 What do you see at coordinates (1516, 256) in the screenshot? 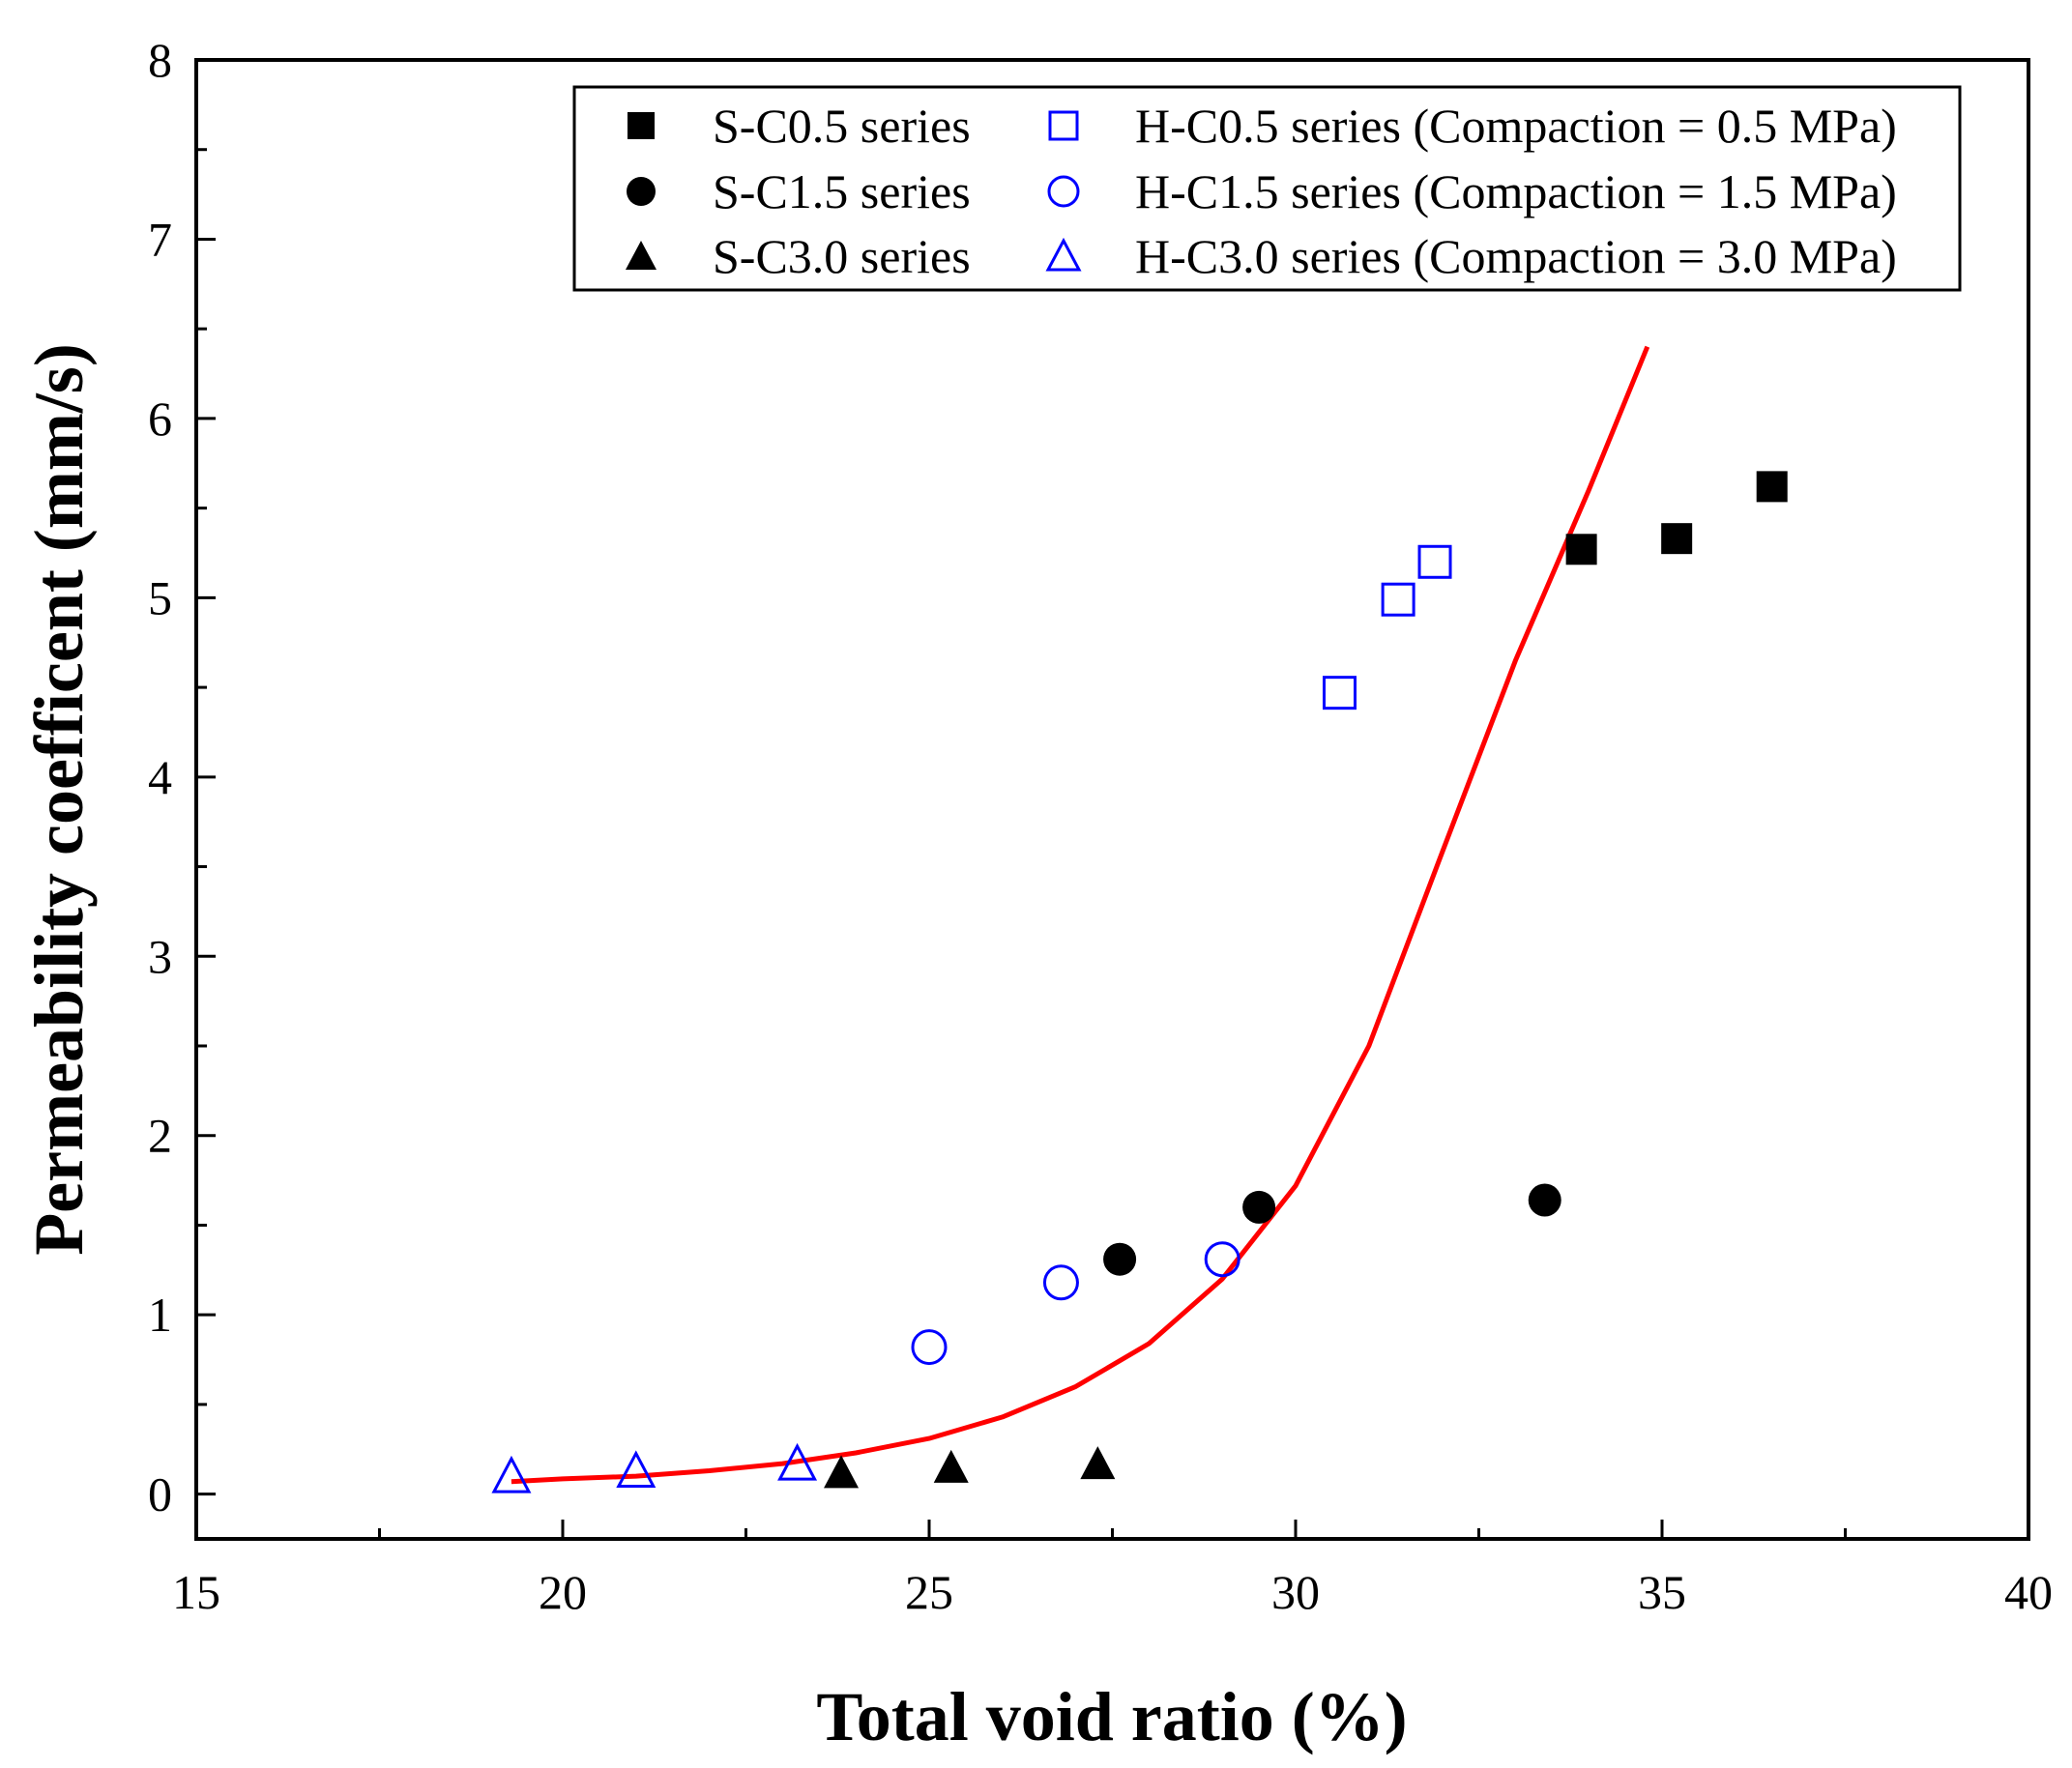
I see `legend-entry-label: H-C3.0 series (Compaction = 3.0 MPa)` at bounding box center [1516, 256].